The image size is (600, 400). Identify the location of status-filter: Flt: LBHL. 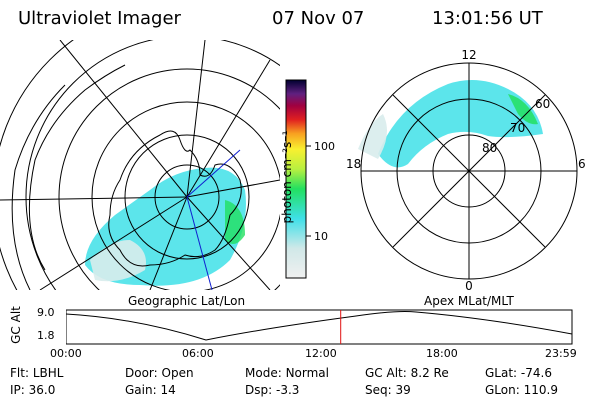
(37, 373).